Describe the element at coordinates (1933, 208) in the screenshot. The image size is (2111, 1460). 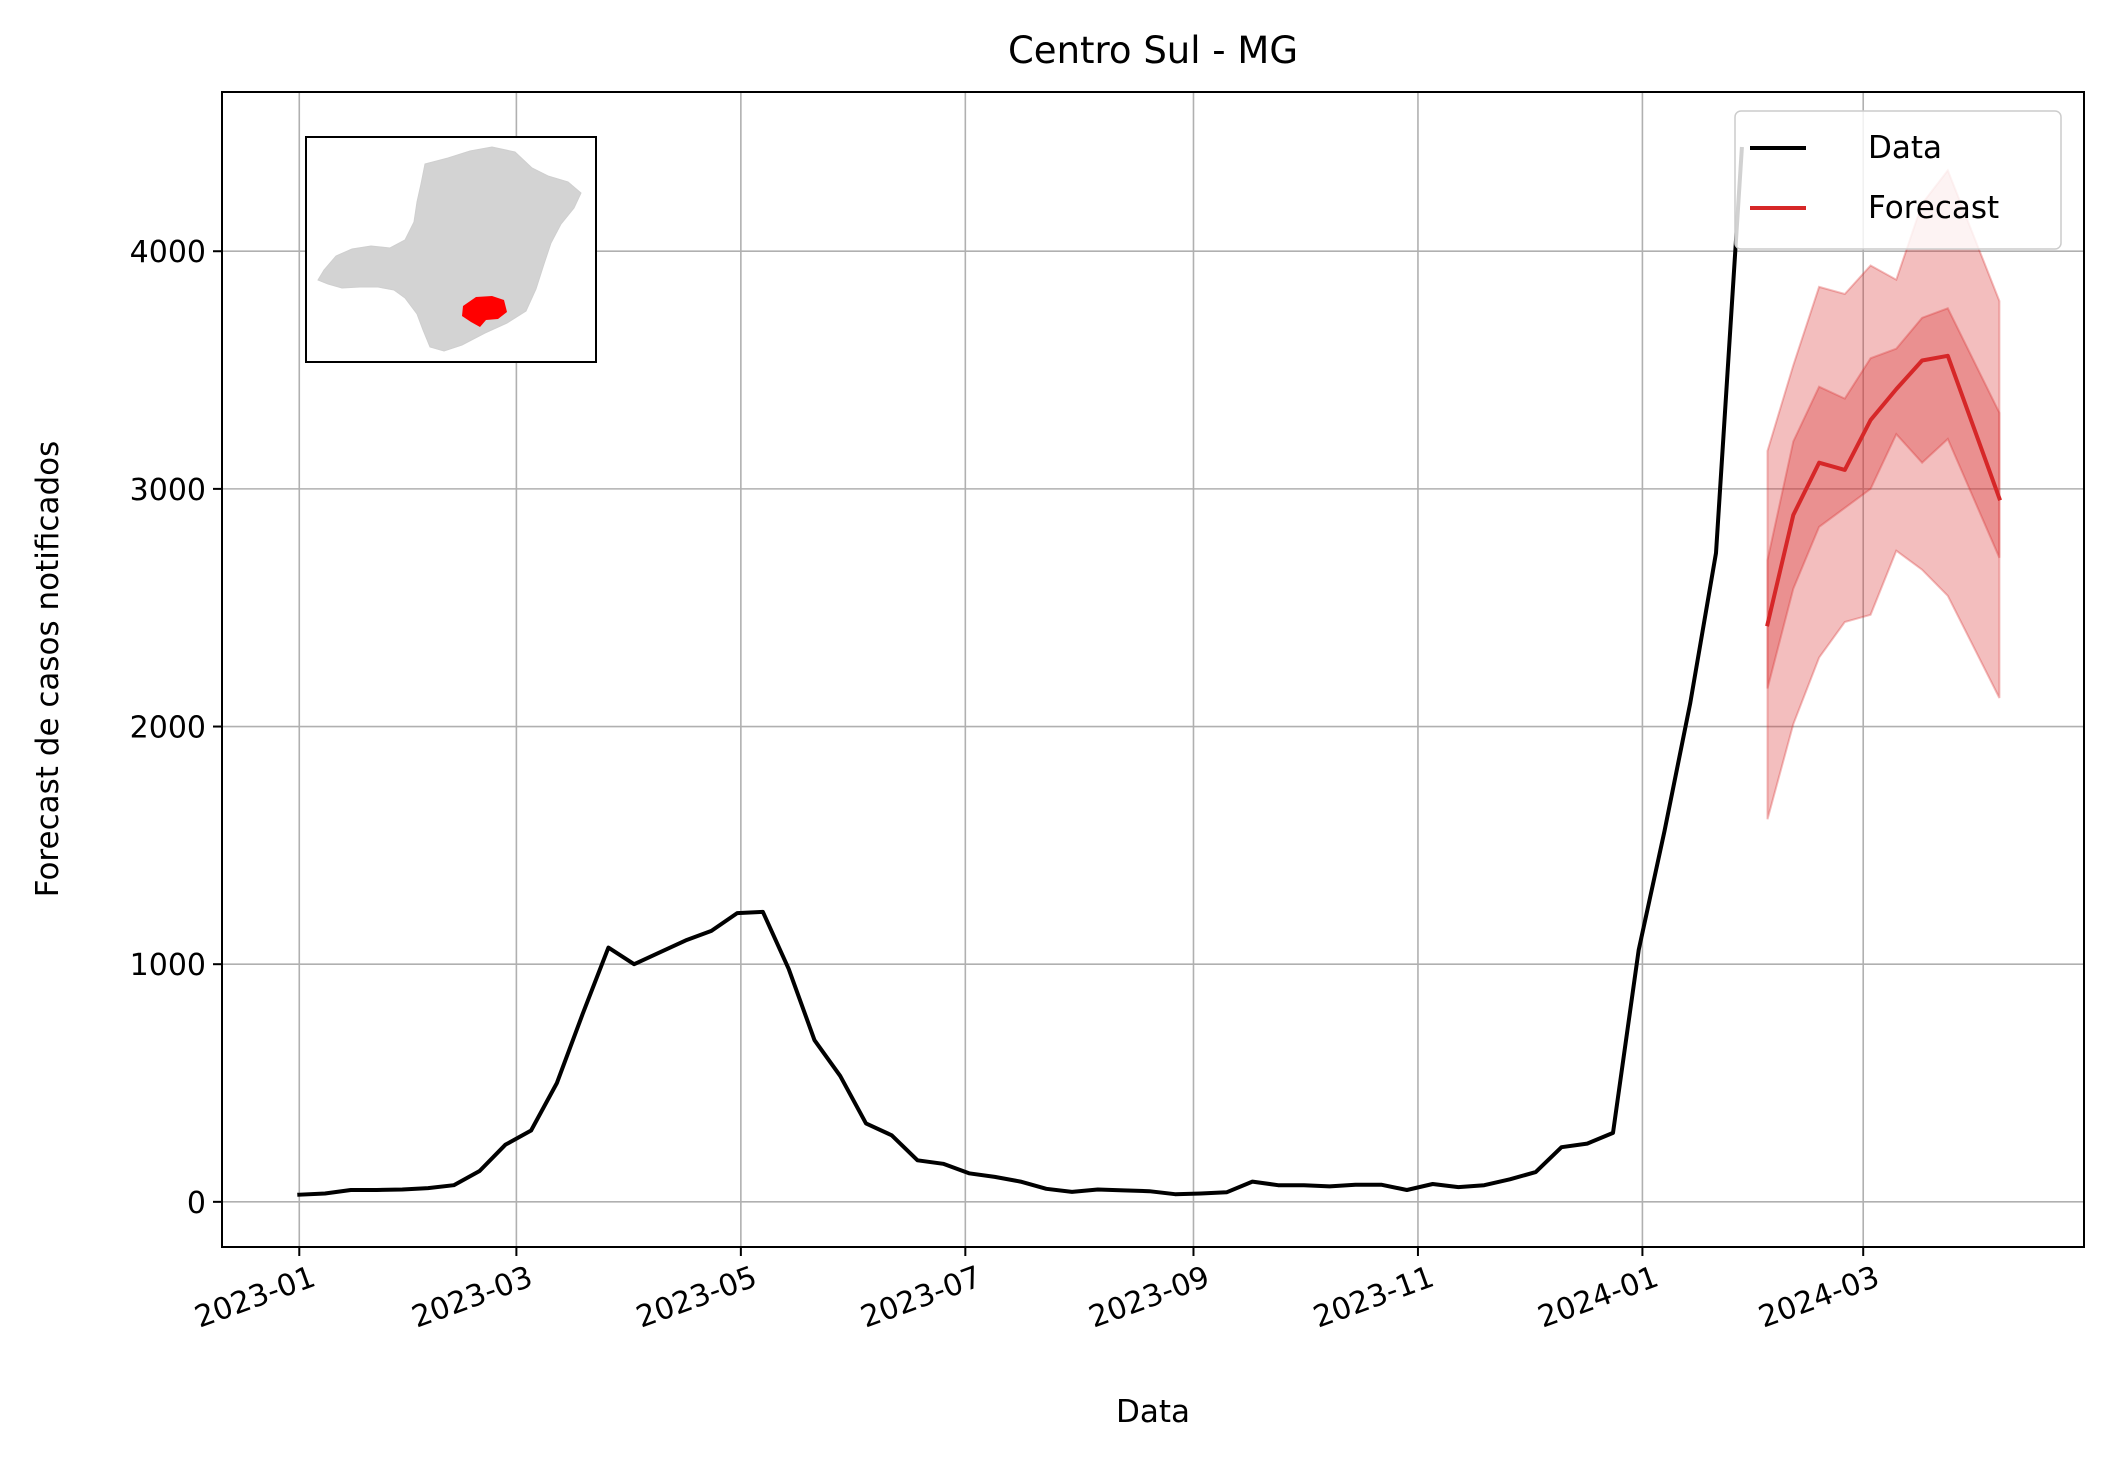
I see `legend-label-forecast: Forecast` at that location.